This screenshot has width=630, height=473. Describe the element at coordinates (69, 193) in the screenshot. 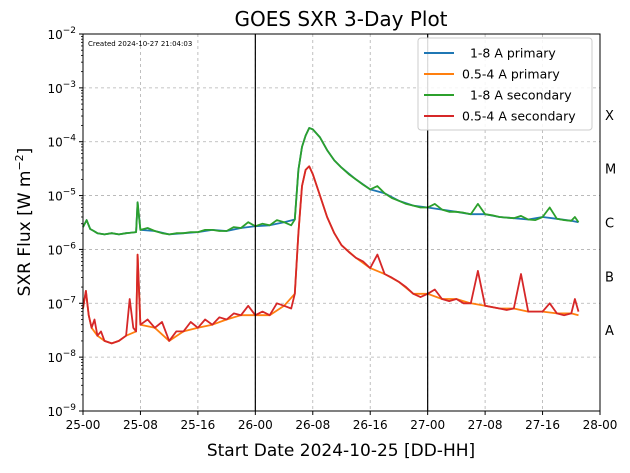

I see `y-tick-exponent-4: −5` at that location.